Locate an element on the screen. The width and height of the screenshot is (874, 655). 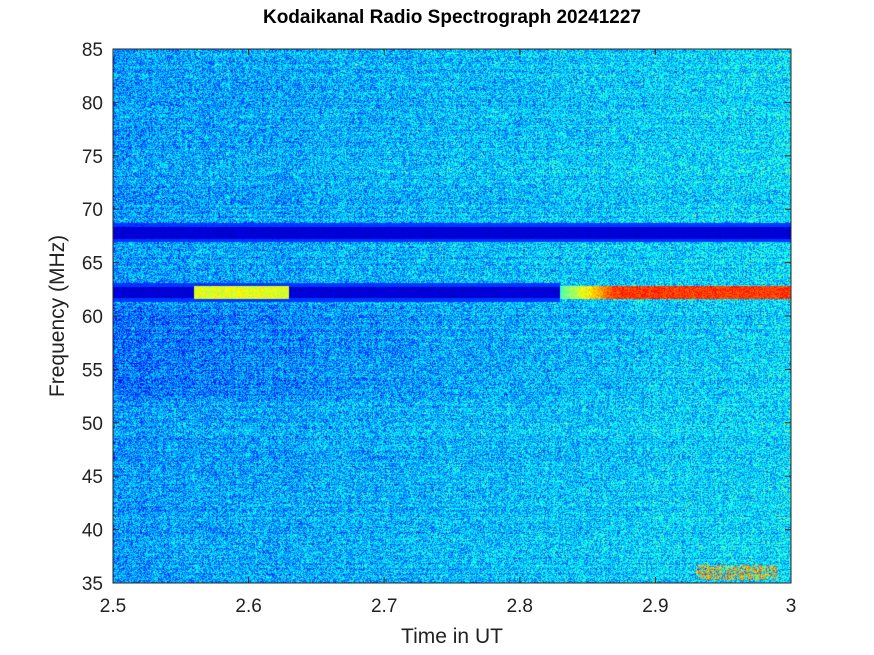
y-tick-label: 80 is located at coordinates (92, 103).